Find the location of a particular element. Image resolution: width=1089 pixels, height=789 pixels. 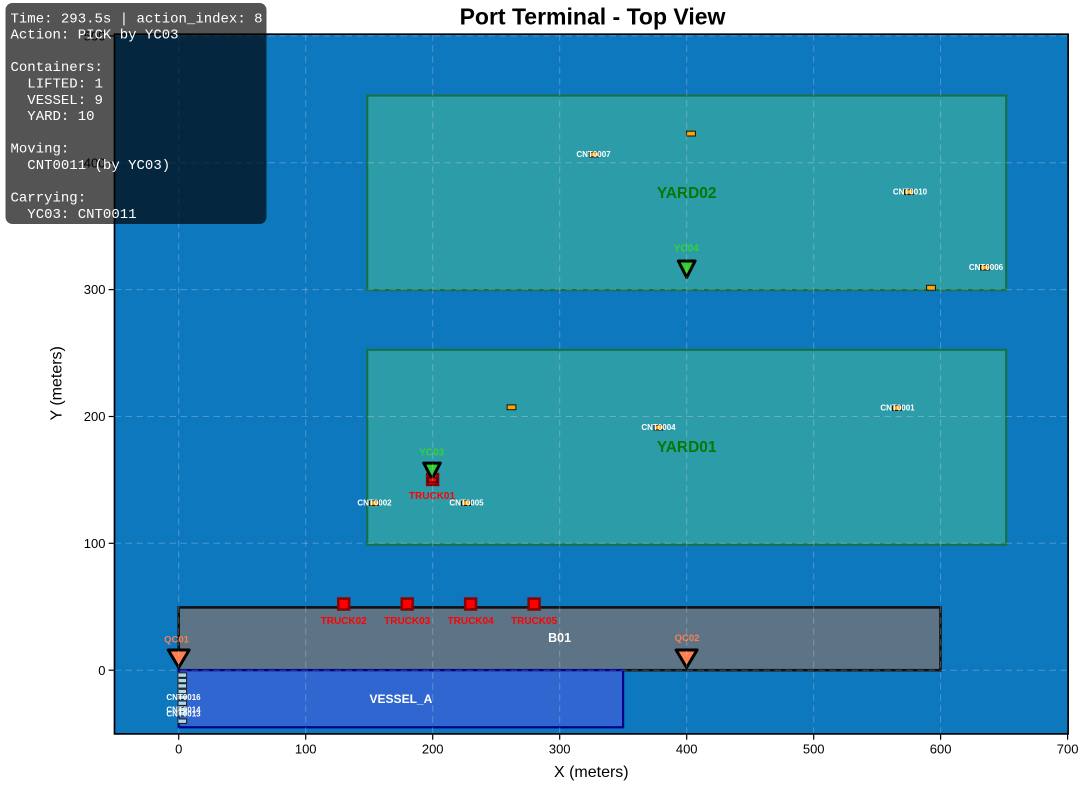

svg-text: QC02 is located at coordinates (687, 638).